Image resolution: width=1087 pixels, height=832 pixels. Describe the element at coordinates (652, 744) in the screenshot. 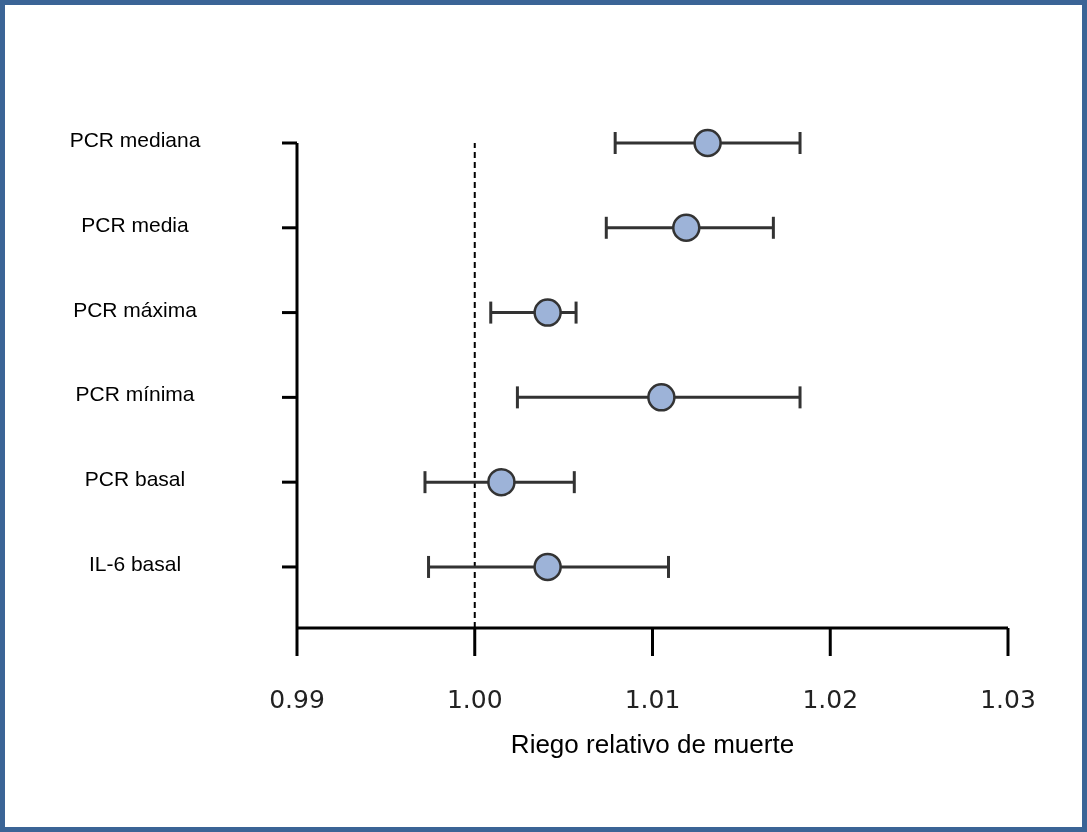

I see `x-axis-title: Riego relativo de muerte` at that location.